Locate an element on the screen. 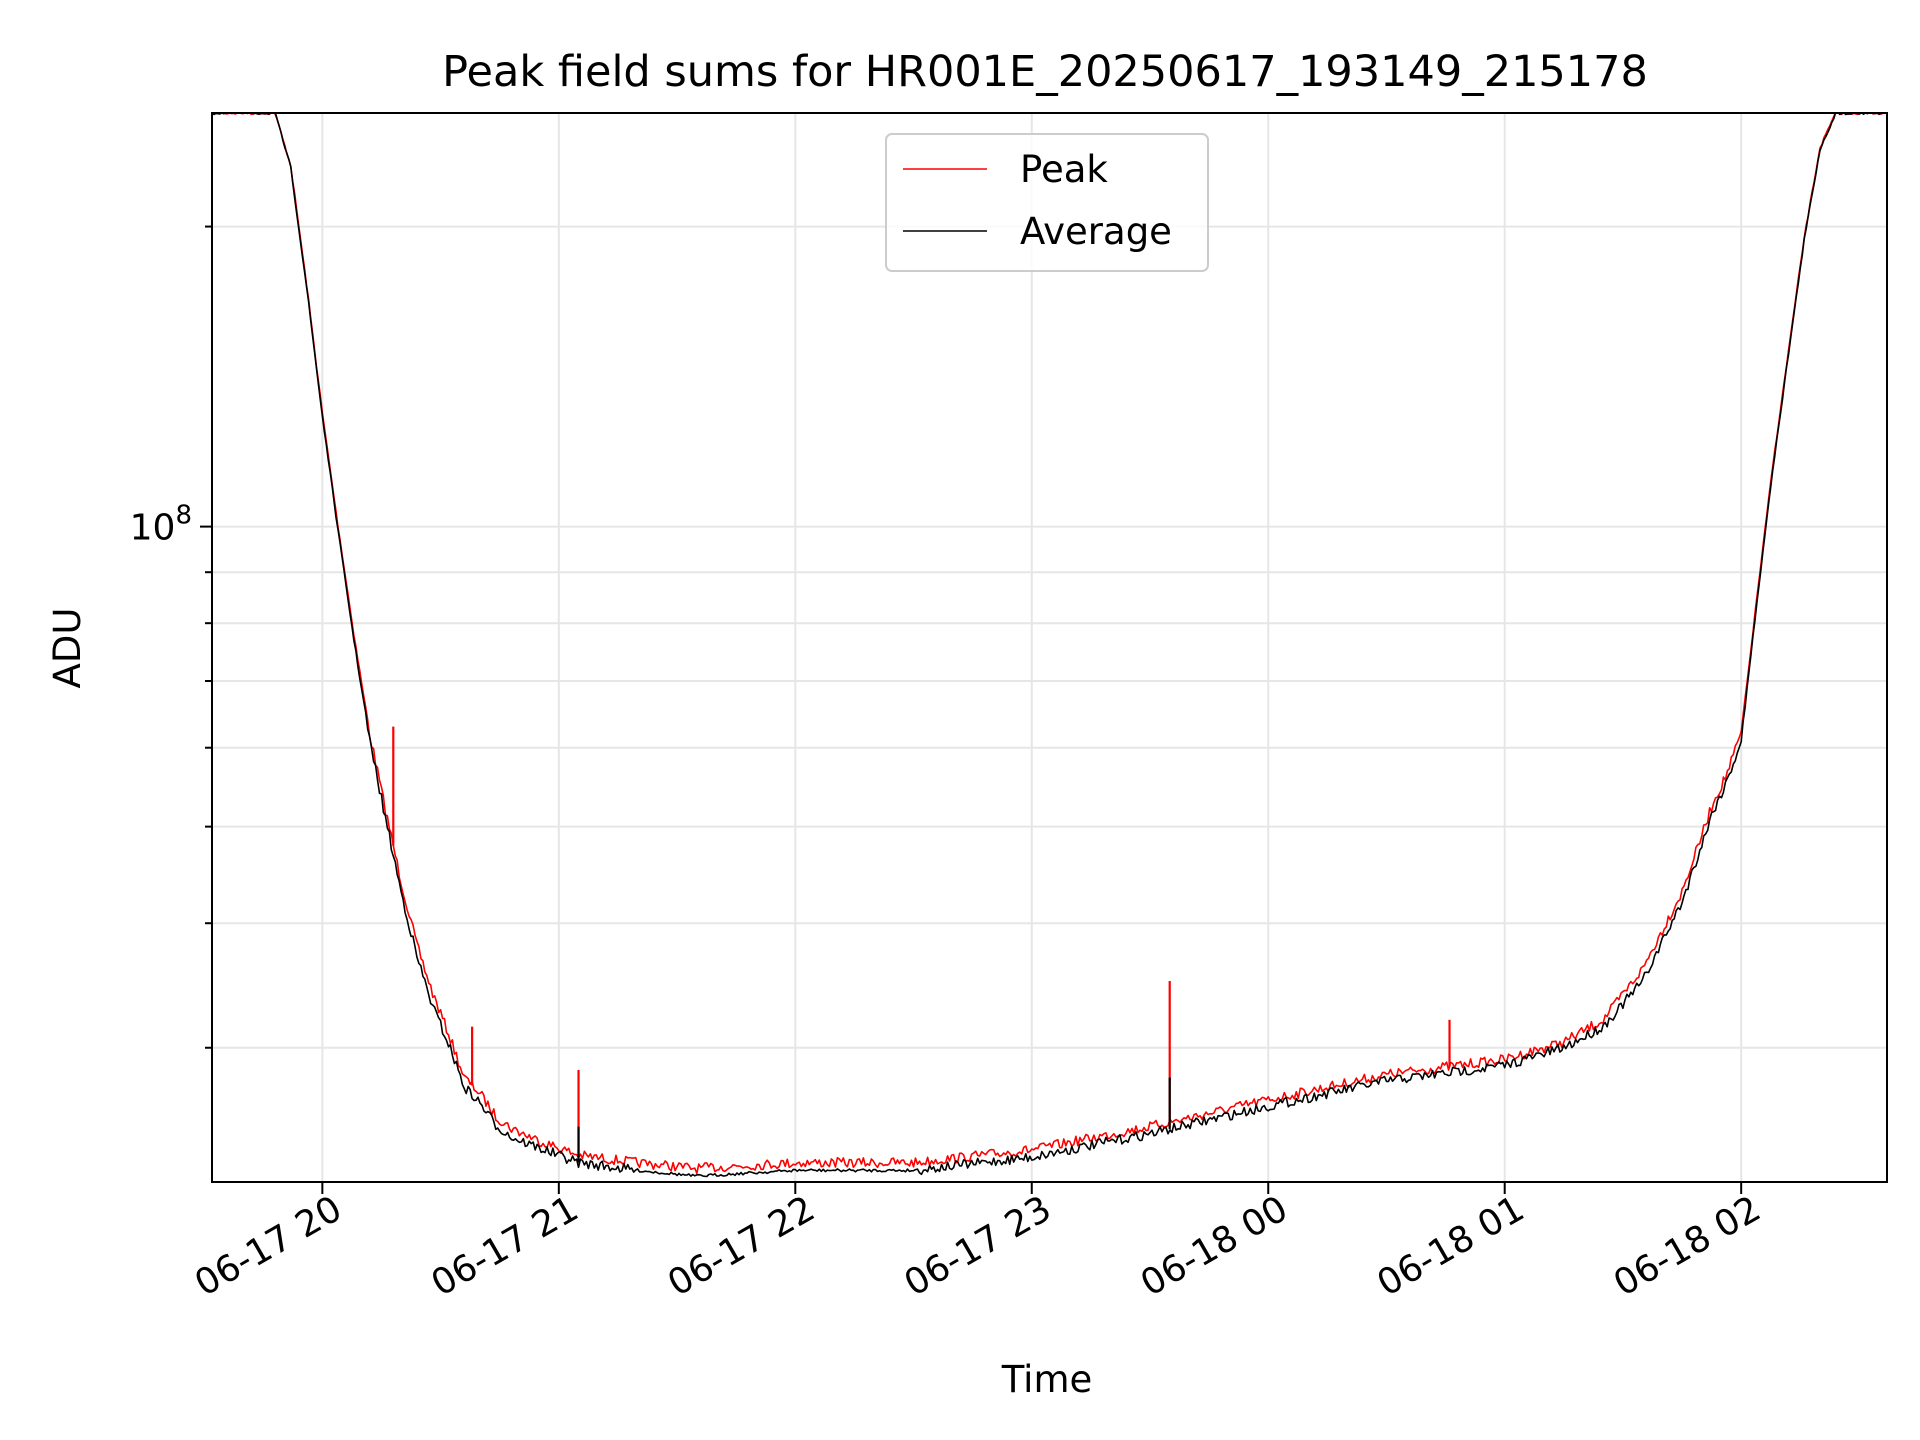 This screenshot has width=1920, height=1440. legend-label-peak: Peak is located at coordinates (1064, 169).